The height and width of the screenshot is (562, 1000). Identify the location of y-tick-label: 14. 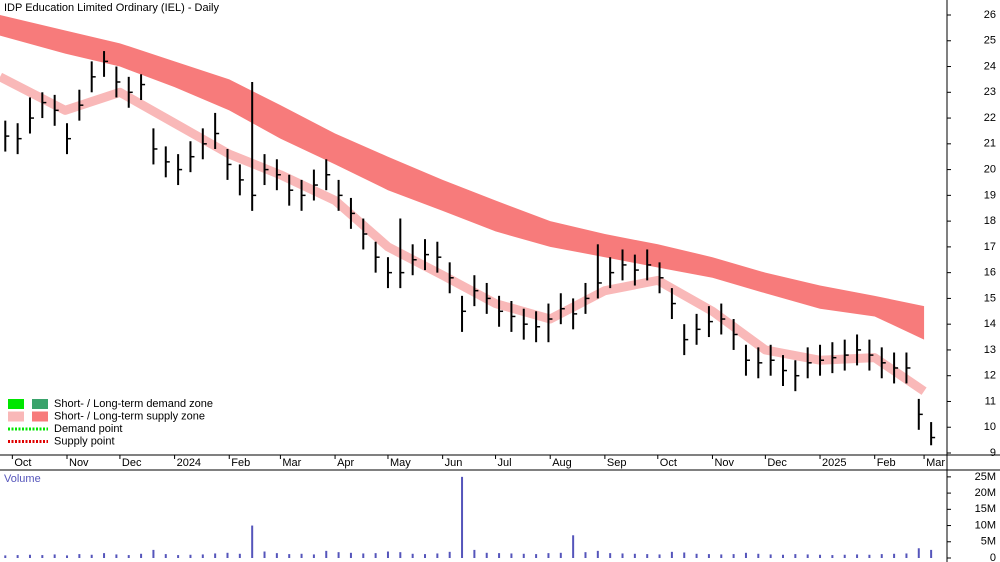
(990, 324).